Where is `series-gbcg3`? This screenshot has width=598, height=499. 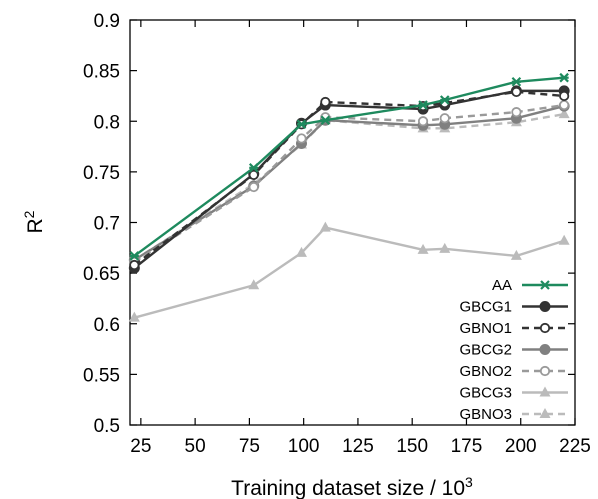
series-gbcg3 is located at coordinates (349, 271).